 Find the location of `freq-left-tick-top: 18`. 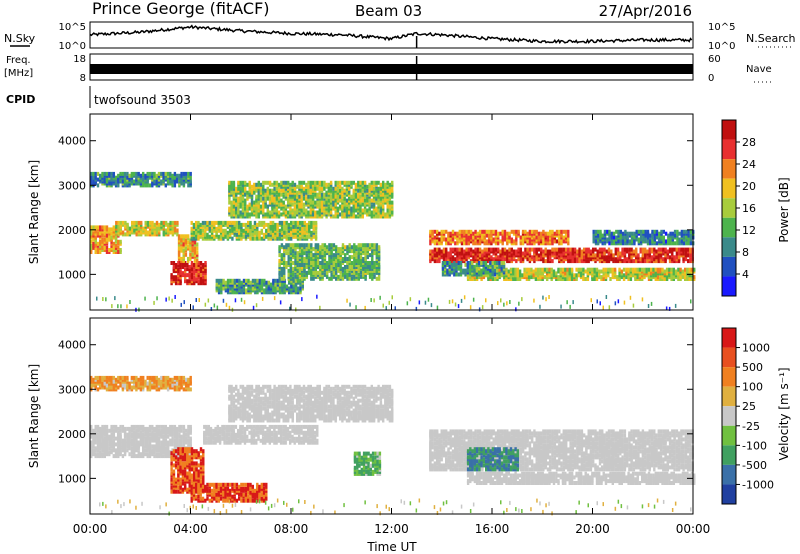

freq-left-tick-top: 18 is located at coordinates (79, 59).